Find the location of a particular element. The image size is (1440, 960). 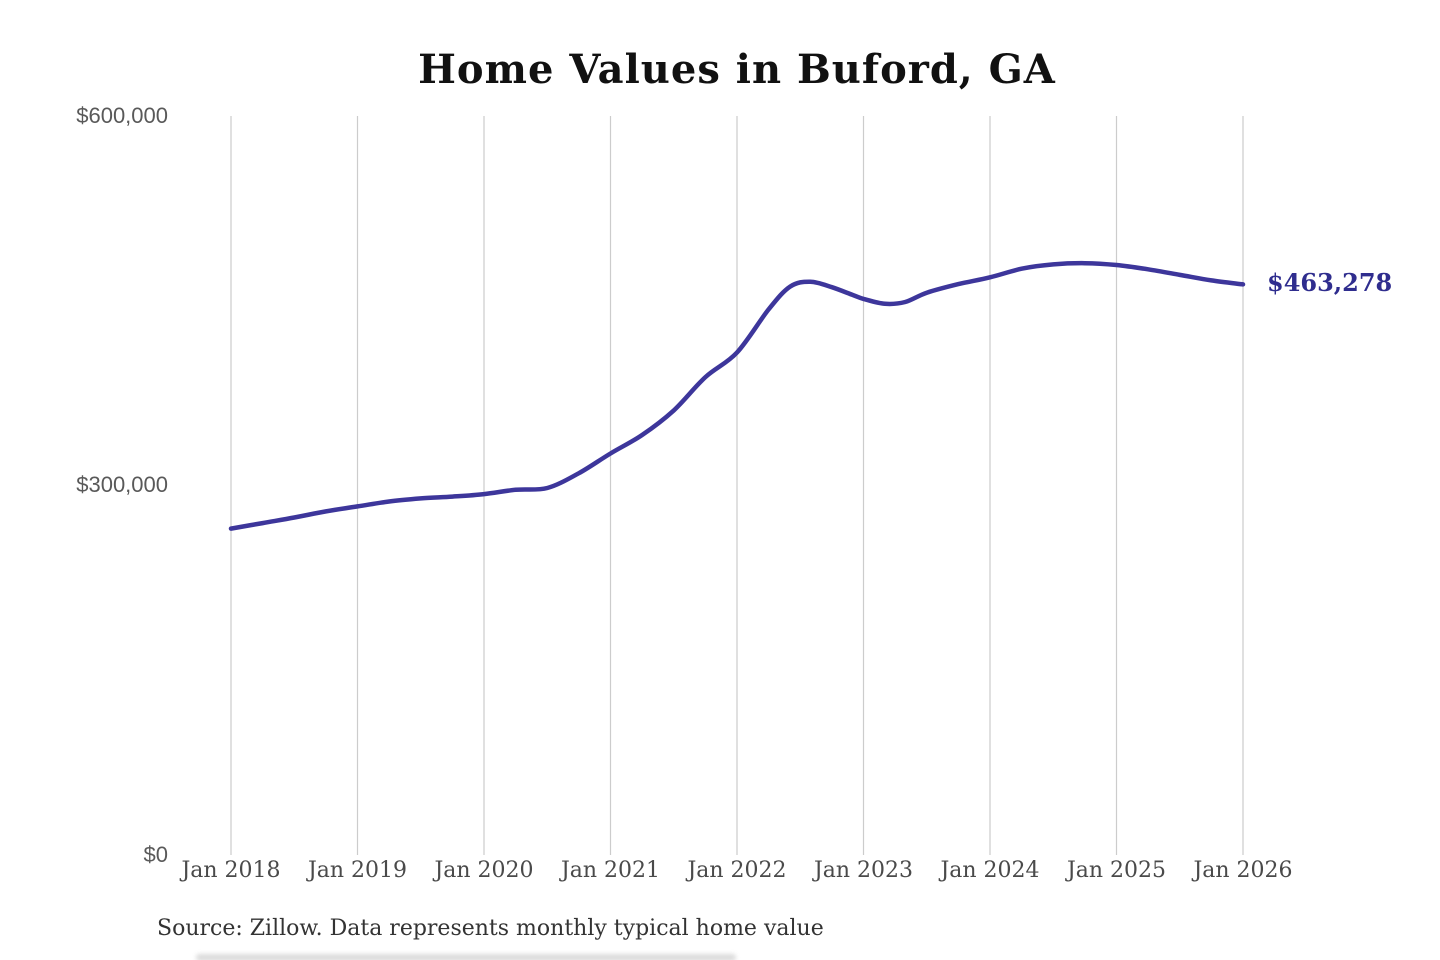

chart-title: Home Values in Buford, GA is located at coordinates (737, 69).